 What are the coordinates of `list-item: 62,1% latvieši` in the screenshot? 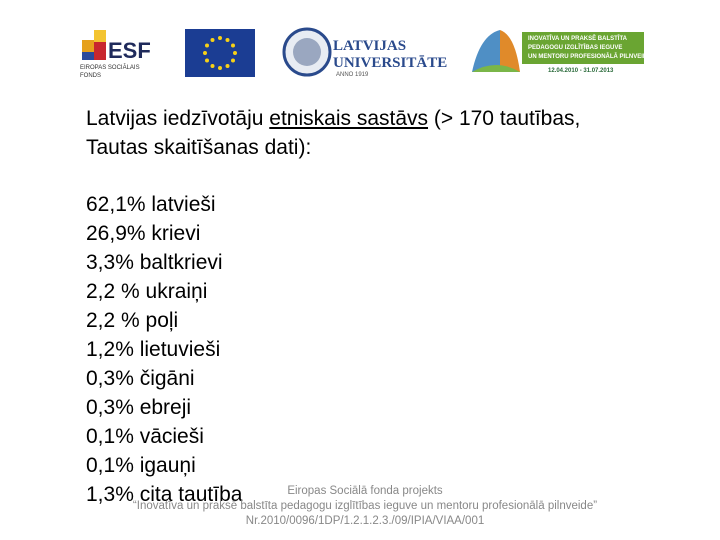 It's located at (151, 204).